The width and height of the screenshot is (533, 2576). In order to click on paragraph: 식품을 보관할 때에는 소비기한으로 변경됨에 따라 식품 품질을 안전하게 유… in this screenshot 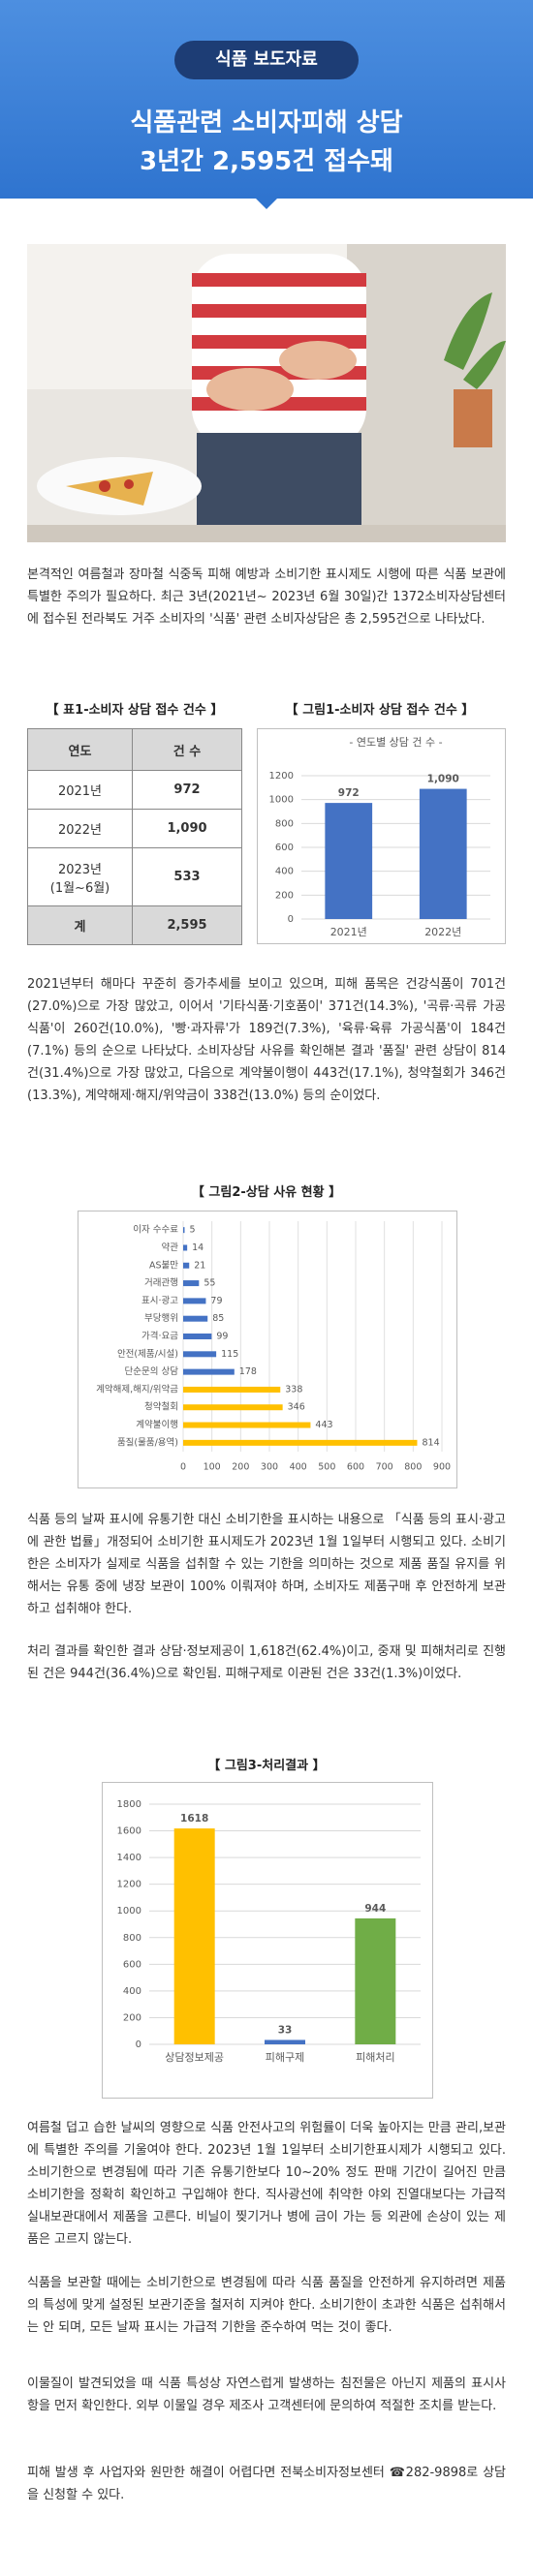, I will do `click(266, 2305)`.